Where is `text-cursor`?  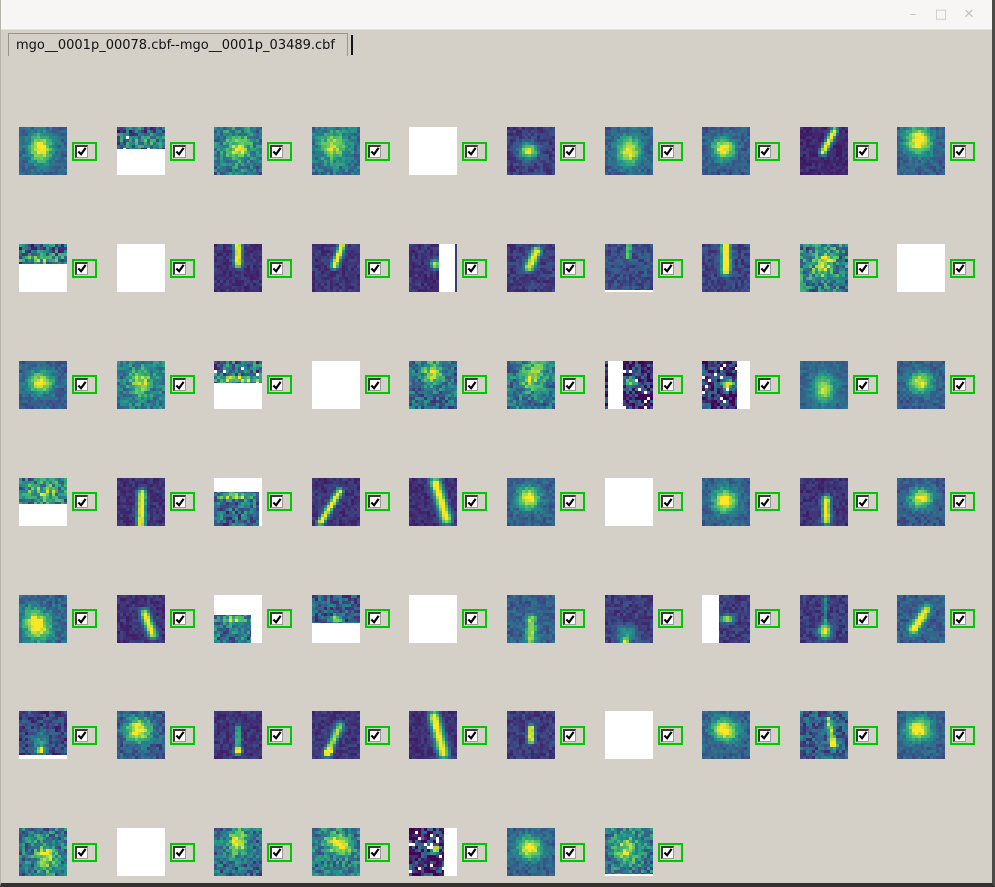 text-cursor is located at coordinates (352, 45).